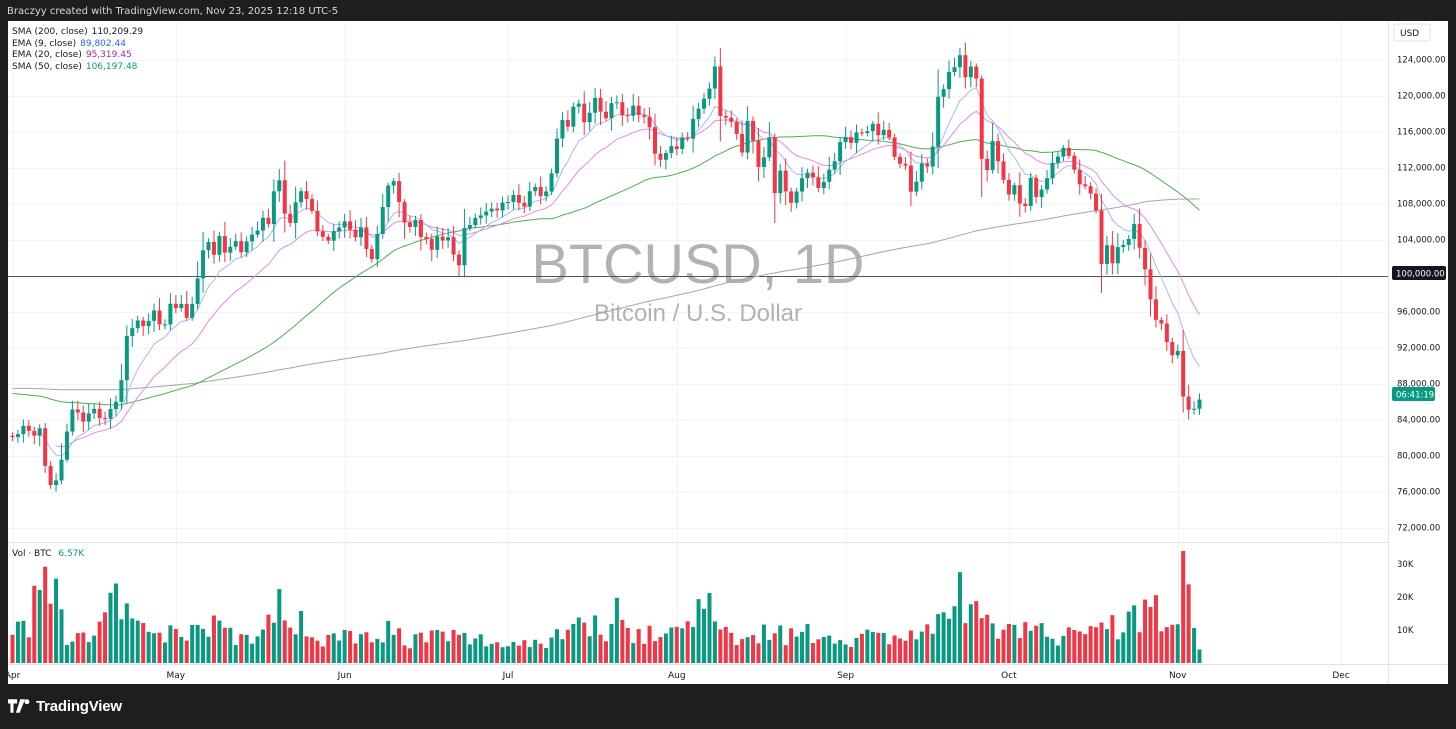  I want to click on time-axis: Apr May Jun Jul Aug Sep Oct Nov Dec, so click(679, 676).